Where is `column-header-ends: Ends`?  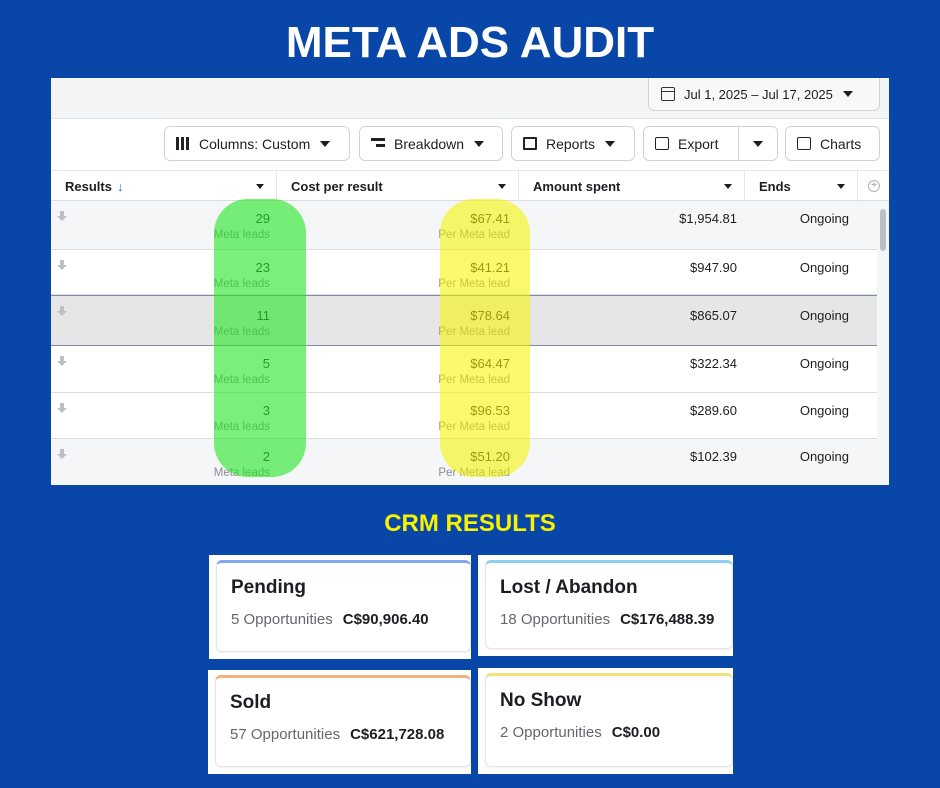
column-header-ends: Ends is located at coordinates (801, 186).